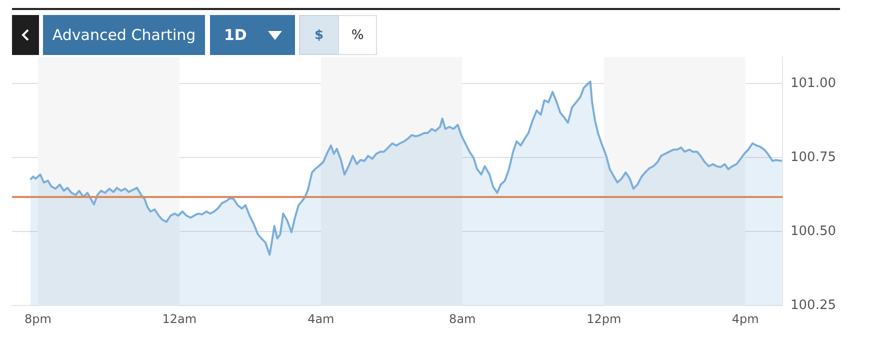 The width and height of the screenshot is (870, 340). What do you see at coordinates (462, 319) in the screenshot?
I see `x-tick-label: 8am` at bounding box center [462, 319].